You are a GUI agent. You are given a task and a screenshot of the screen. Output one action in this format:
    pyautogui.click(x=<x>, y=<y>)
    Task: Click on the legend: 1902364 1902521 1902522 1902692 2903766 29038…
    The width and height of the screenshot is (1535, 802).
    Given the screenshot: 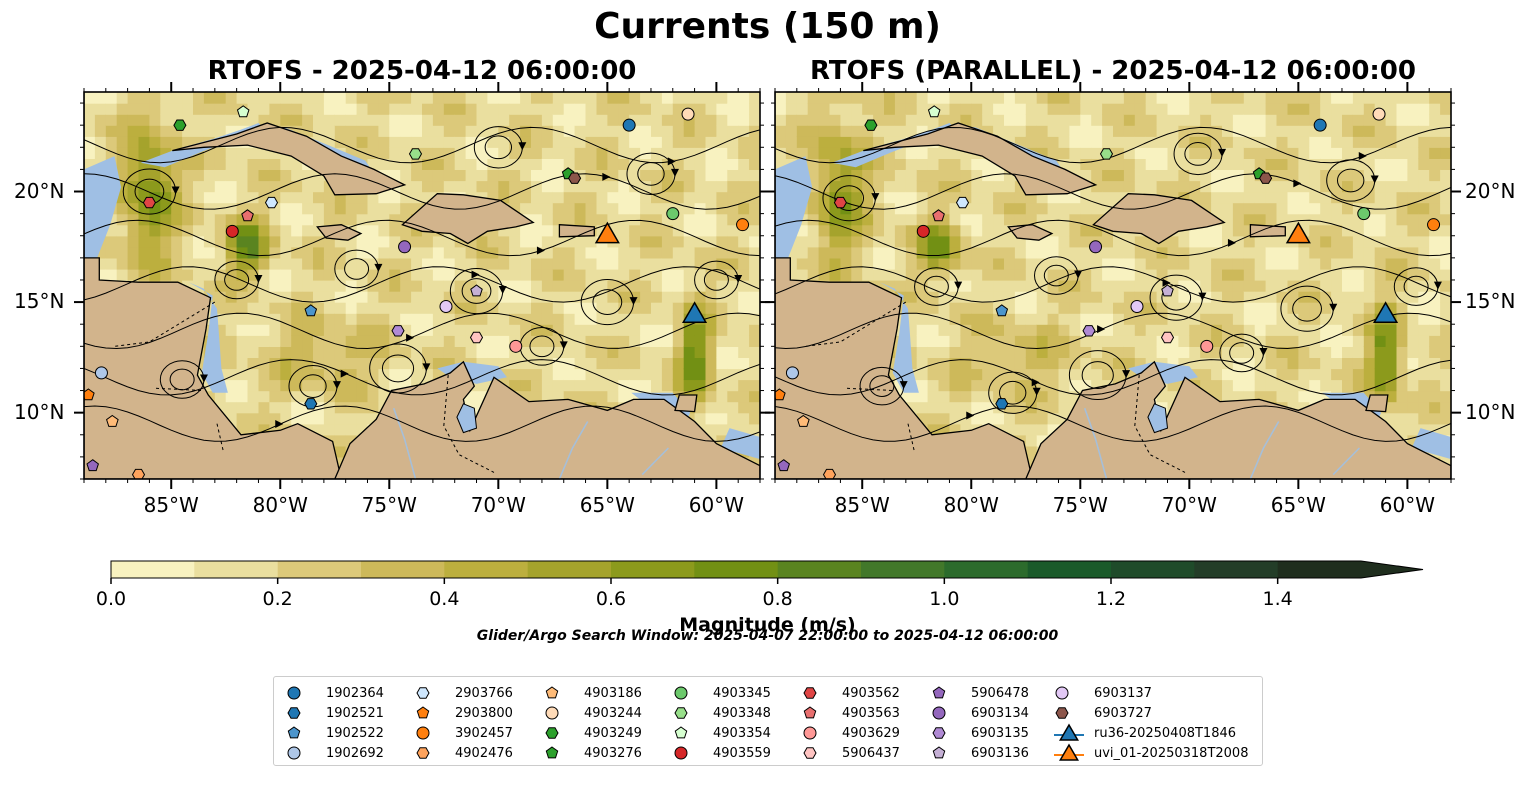 What is the action you would take?
    pyautogui.click(x=768, y=721)
    